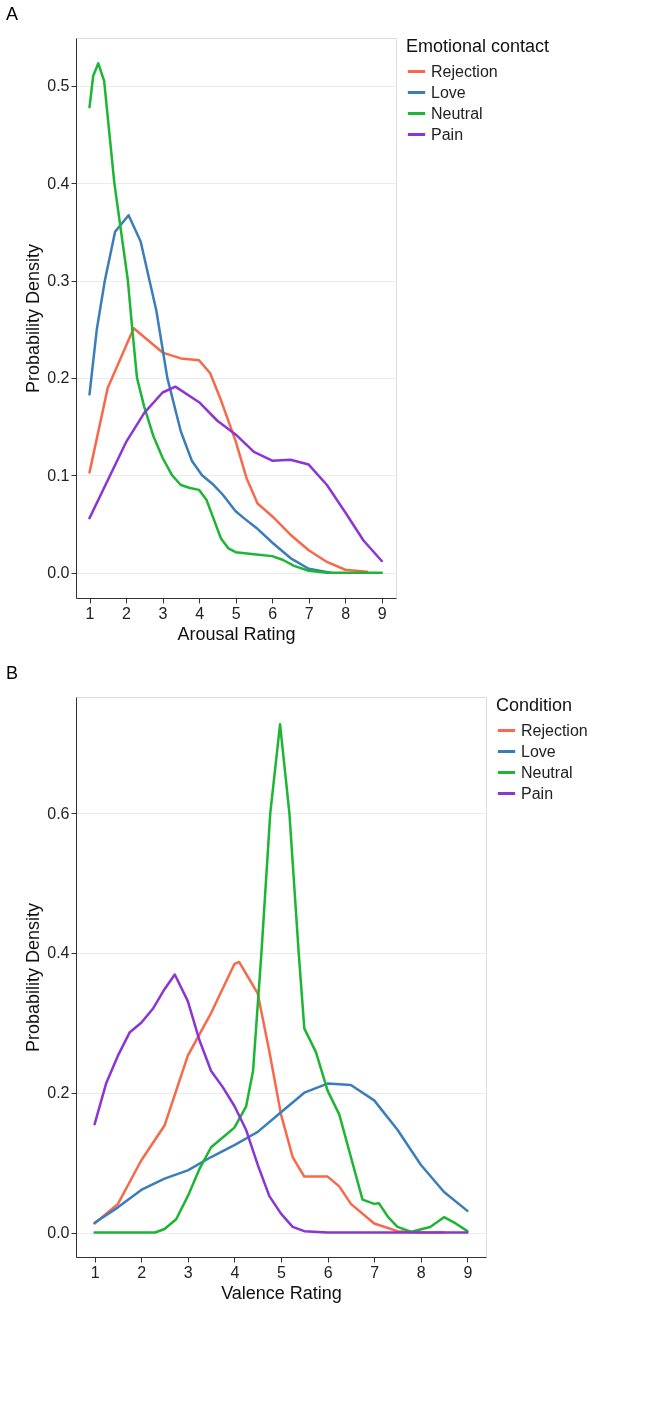  What do you see at coordinates (58, 86) in the screenshot?
I see `y-tick-label: 0.5` at bounding box center [58, 86].